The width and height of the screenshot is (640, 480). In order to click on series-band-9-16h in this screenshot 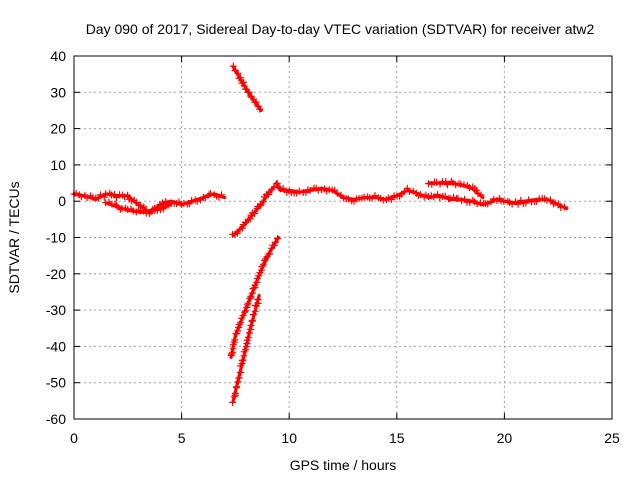, I will do `click(384, 193)`.